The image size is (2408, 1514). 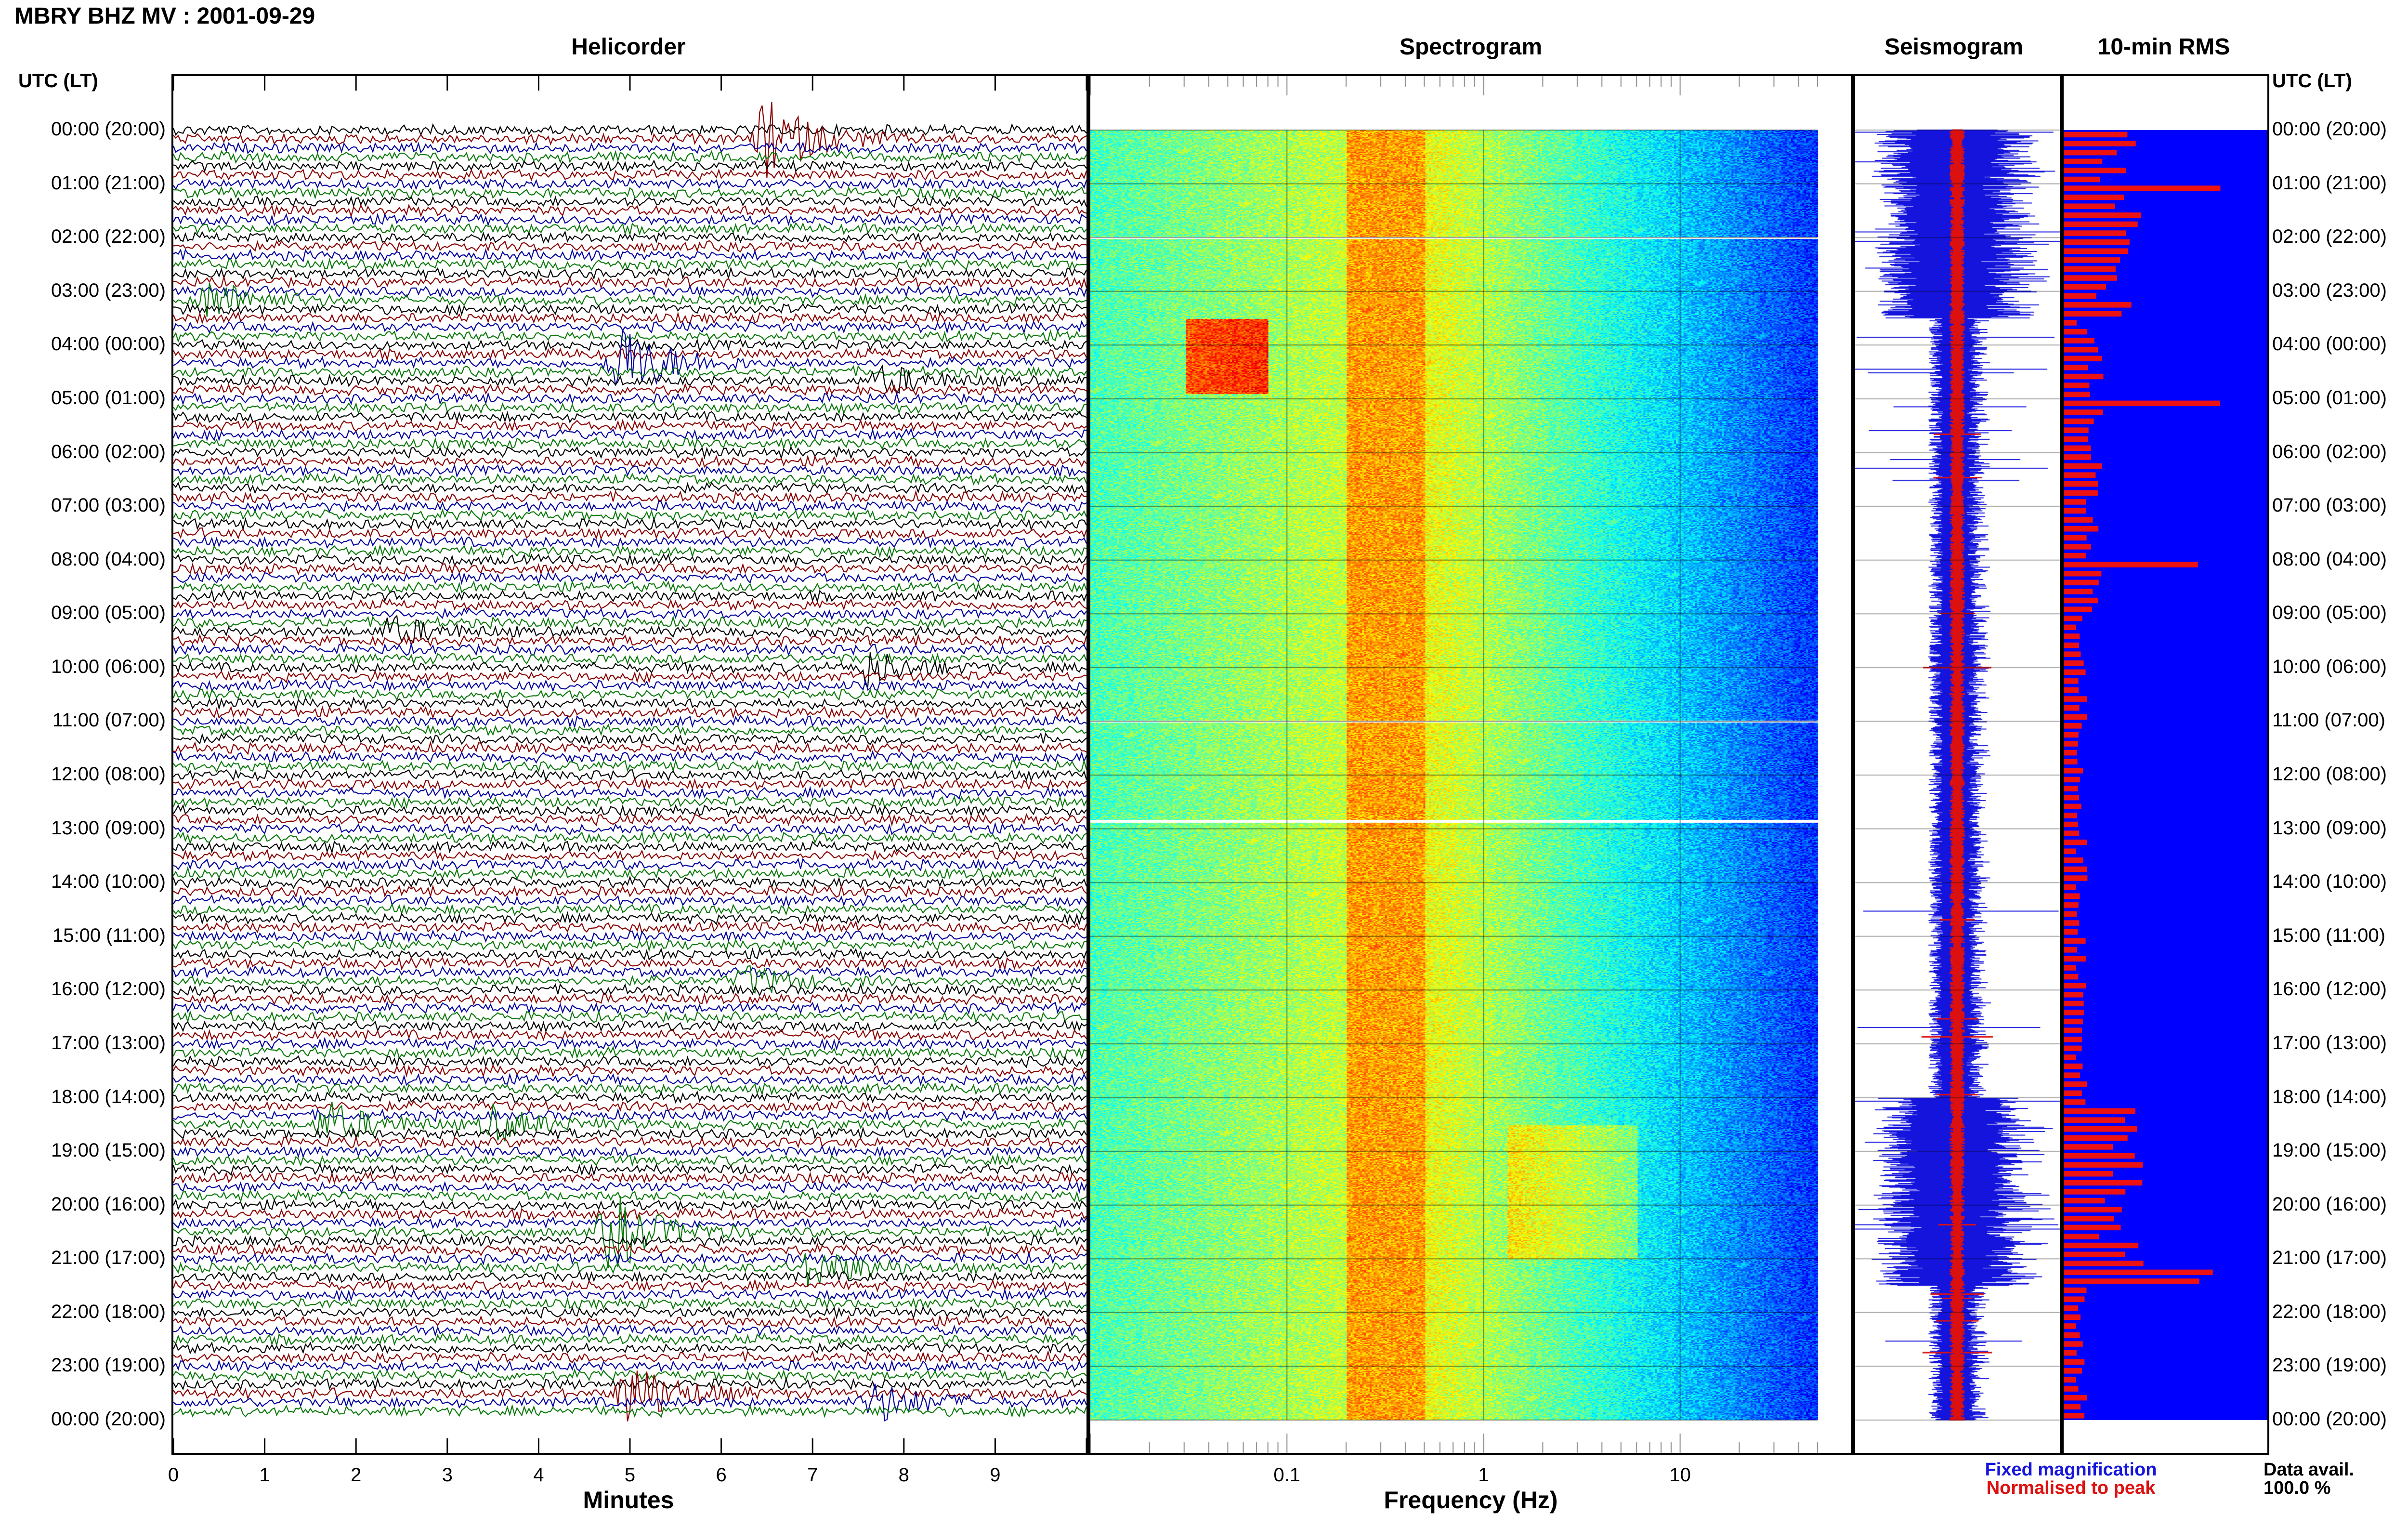 What do you see at coordinates (108, 183) in the screenshot?
I see `time-label-left: 01:00 (21:00)` at bounding box center [108, 183].